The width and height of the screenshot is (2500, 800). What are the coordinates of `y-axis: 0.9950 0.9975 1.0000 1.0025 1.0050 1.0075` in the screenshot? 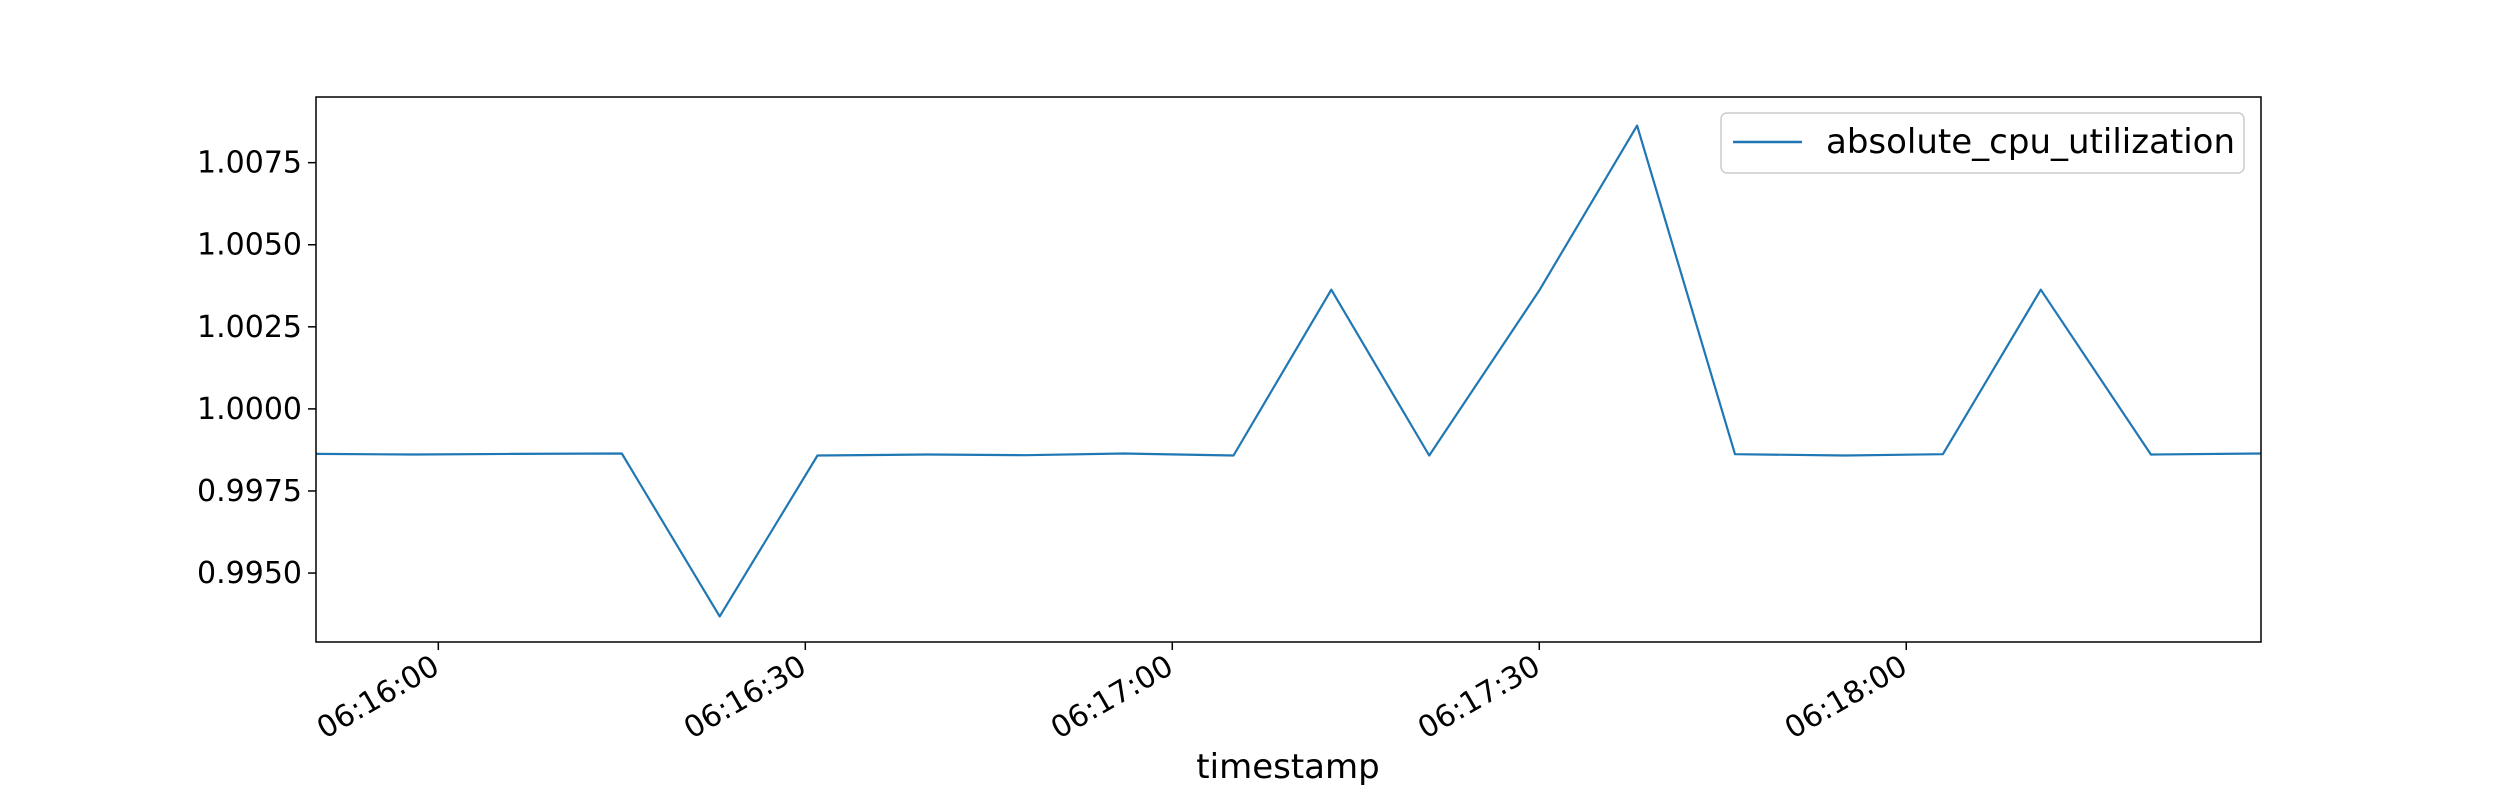 It's located at (256, 368).